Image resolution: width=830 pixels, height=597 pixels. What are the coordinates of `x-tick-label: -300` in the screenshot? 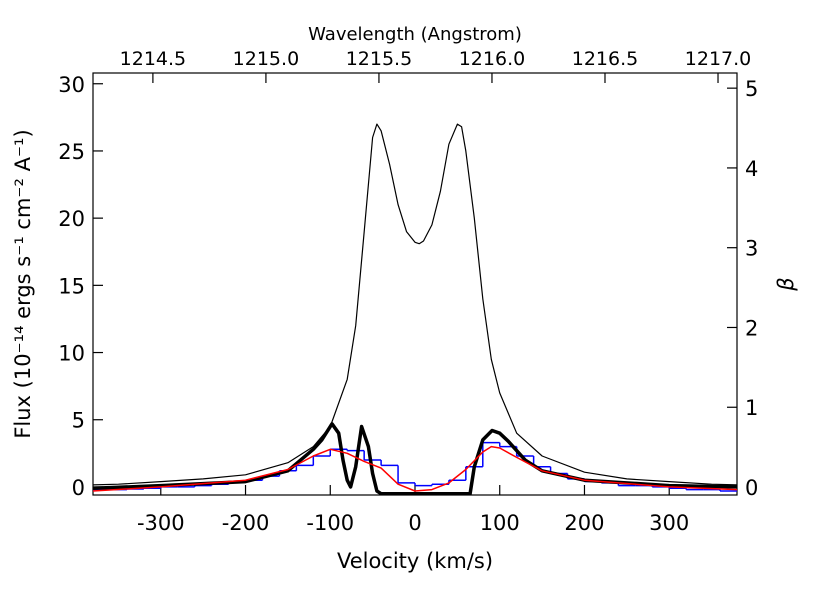 It's located at (161, 523).